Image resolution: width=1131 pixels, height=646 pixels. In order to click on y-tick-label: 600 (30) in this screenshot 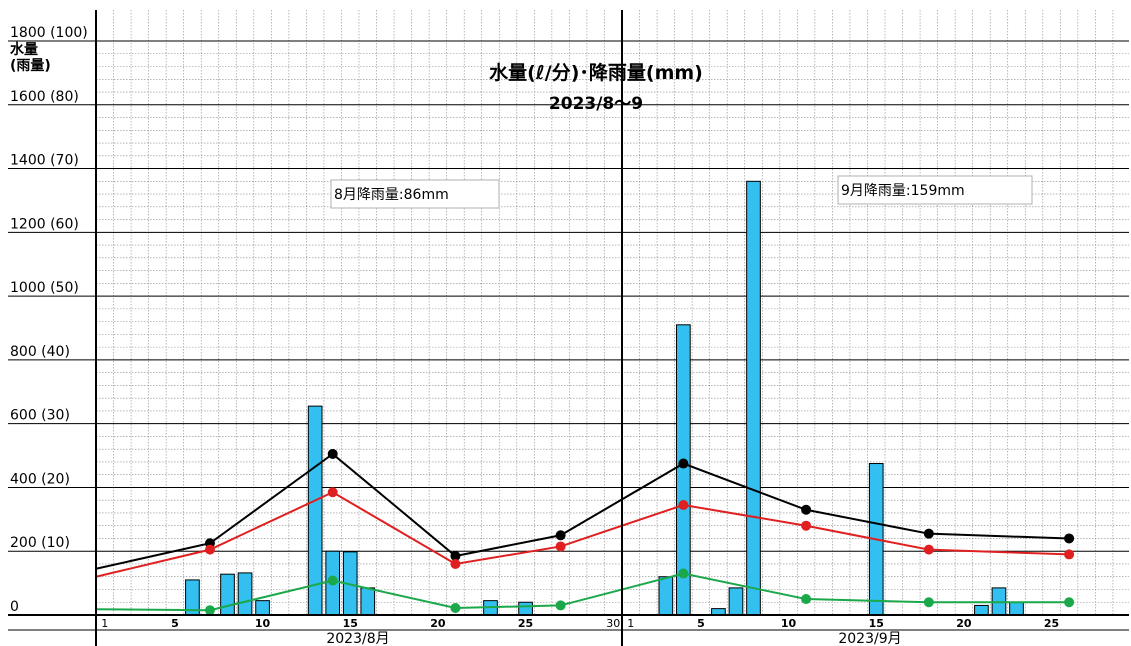, I will do `click(40, 416)`.